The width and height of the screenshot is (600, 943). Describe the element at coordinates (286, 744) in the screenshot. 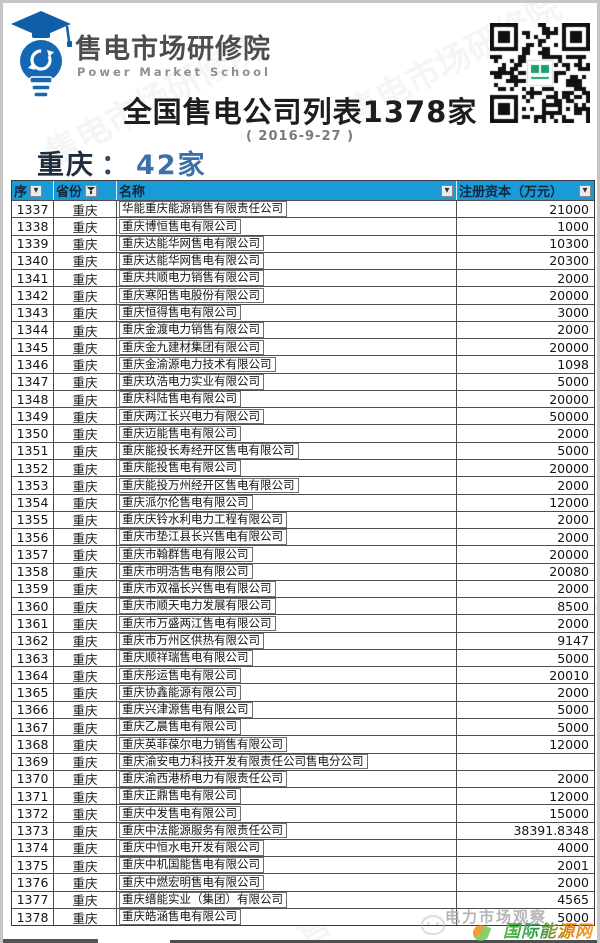

I see `cell-company-name: 重庆英菲葆尔电力销售有限公司` at that location.